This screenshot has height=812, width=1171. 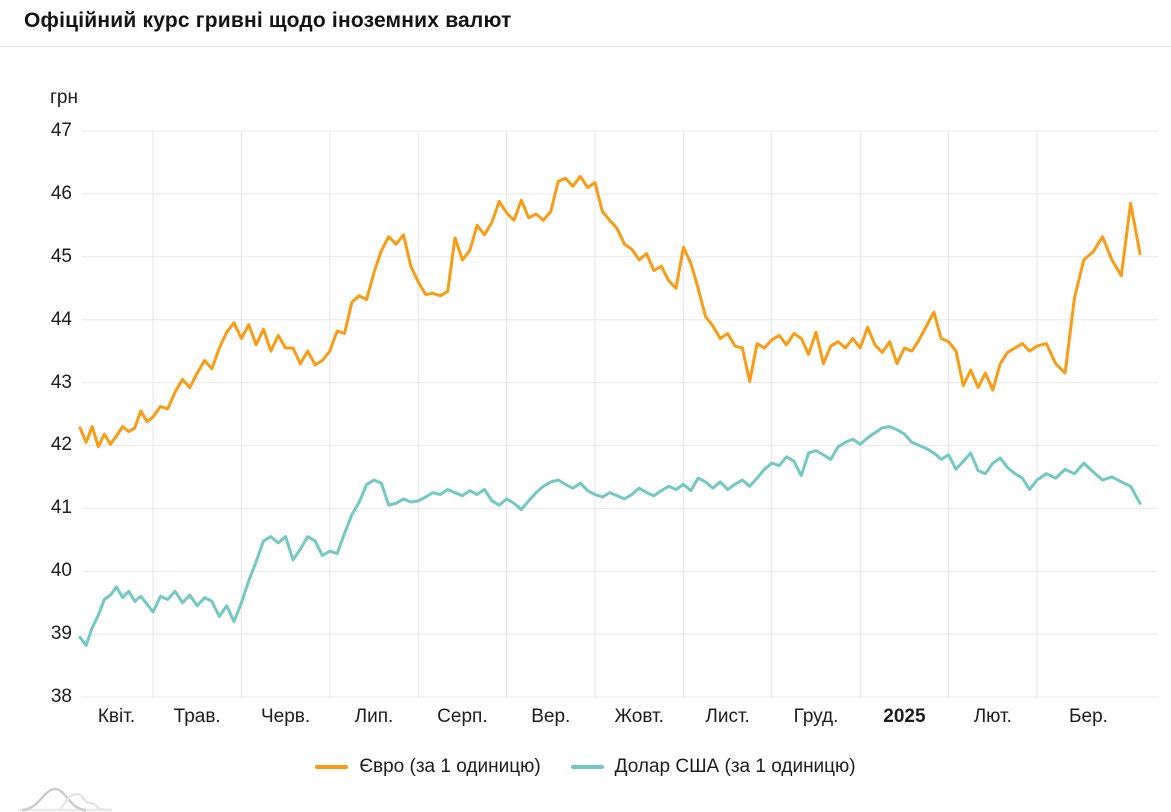 What do you see at coordinates (64, 97) in the screenshot?
I see `y-axis-unit-label: грн` at bounding box center [64, 97].